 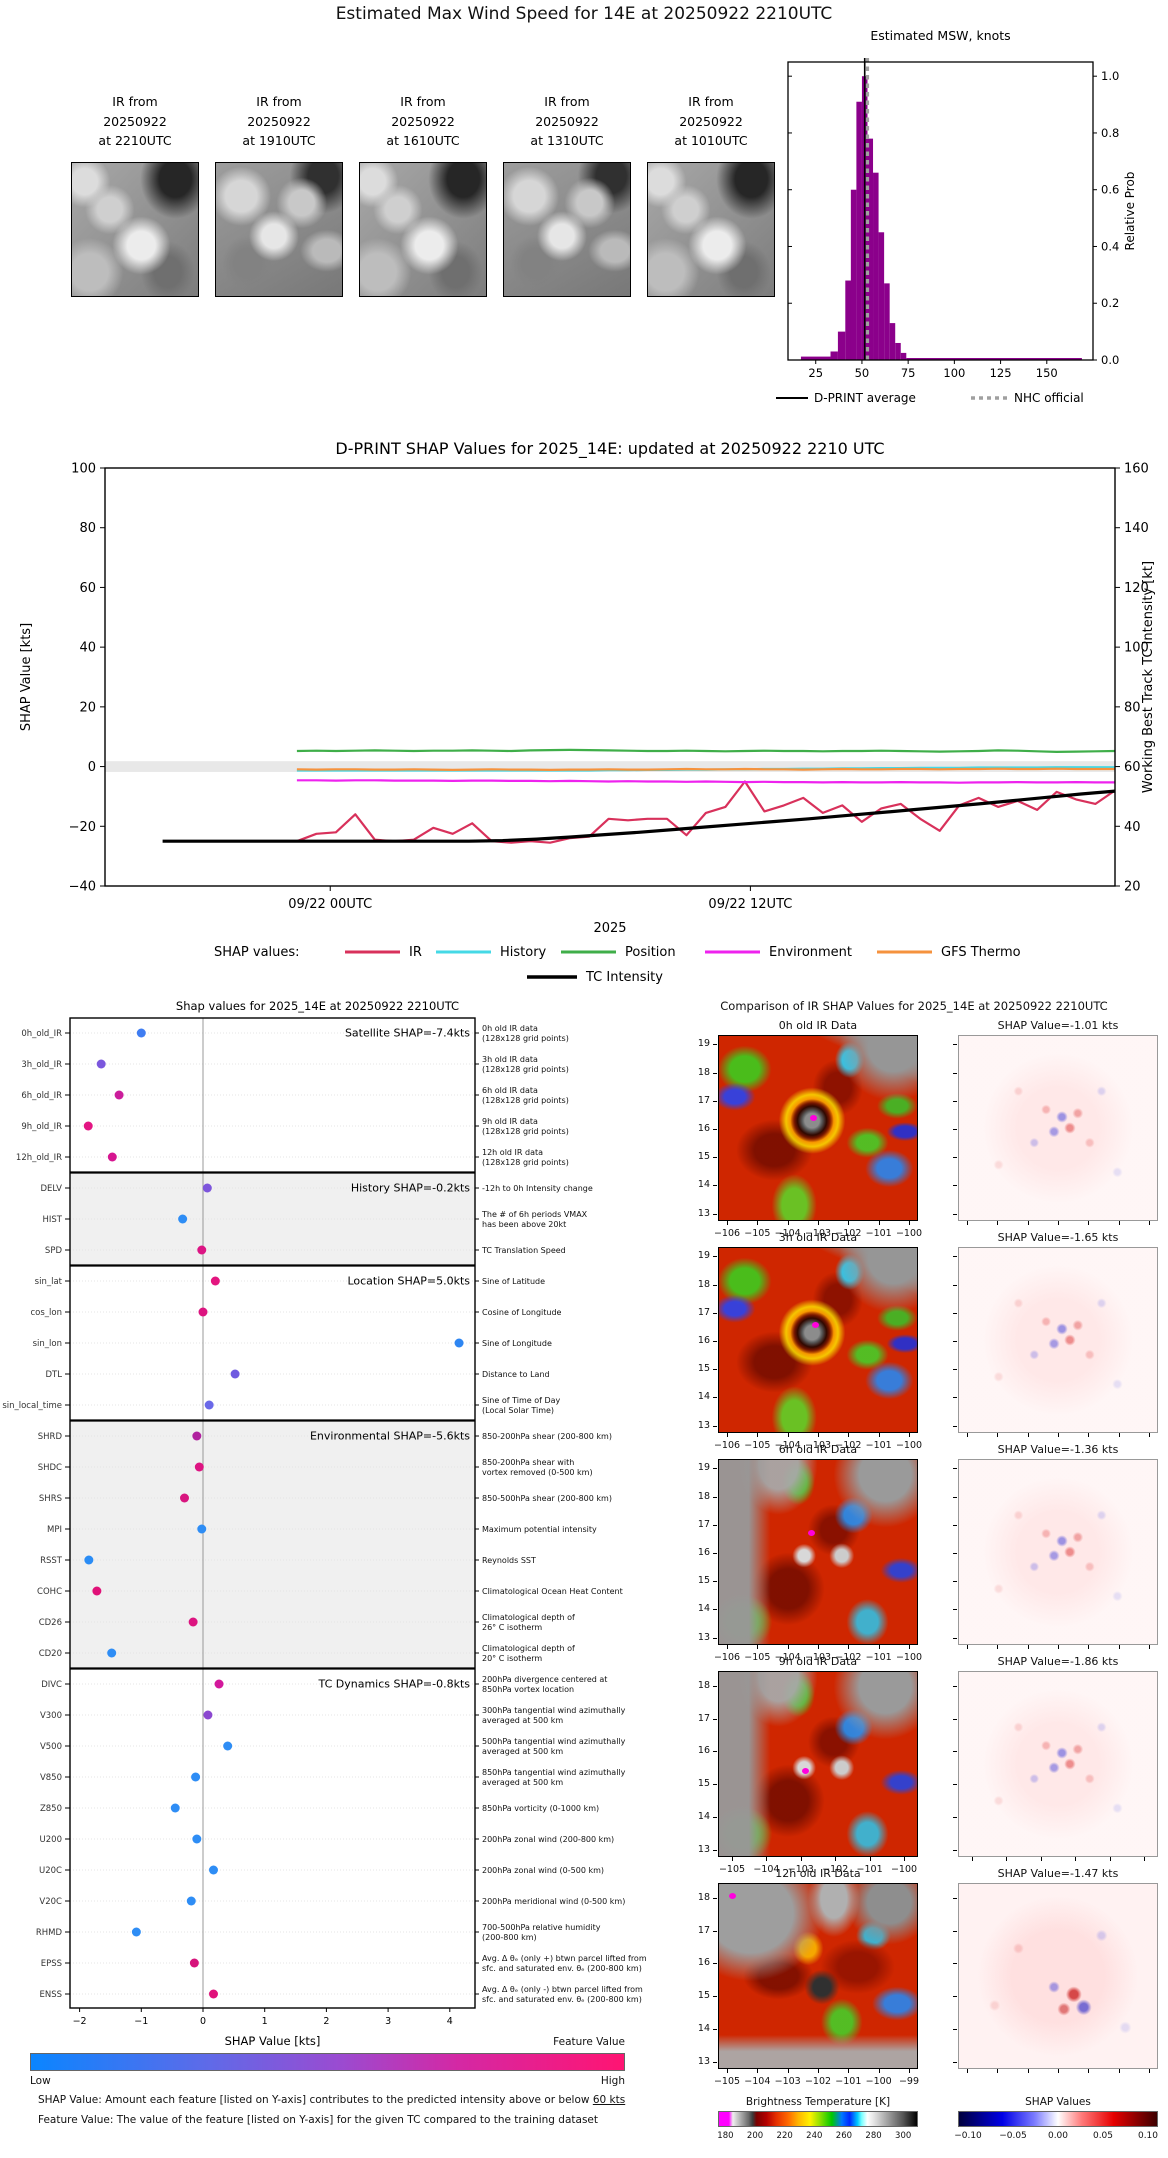 I want to click on caption-line: at 1610UTC, so click(x=423, y=140).